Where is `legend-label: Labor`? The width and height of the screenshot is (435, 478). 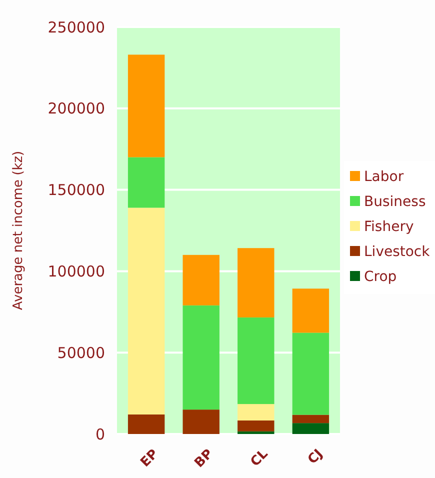
legend-label: Labor is located at coordinates (384, 176).